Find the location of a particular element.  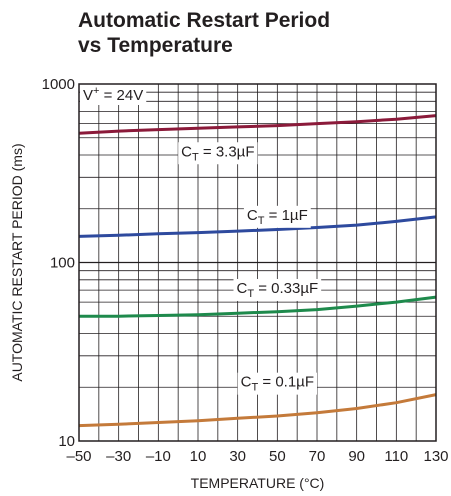

series-label-3: CT = 0.33µF is located at coordinates (277, 290).